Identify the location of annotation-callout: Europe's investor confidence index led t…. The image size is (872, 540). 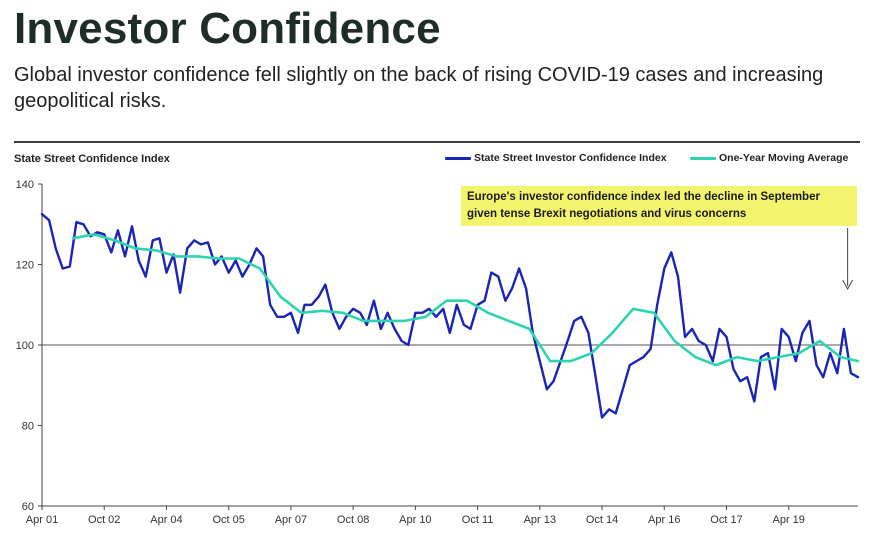
(659, 206).